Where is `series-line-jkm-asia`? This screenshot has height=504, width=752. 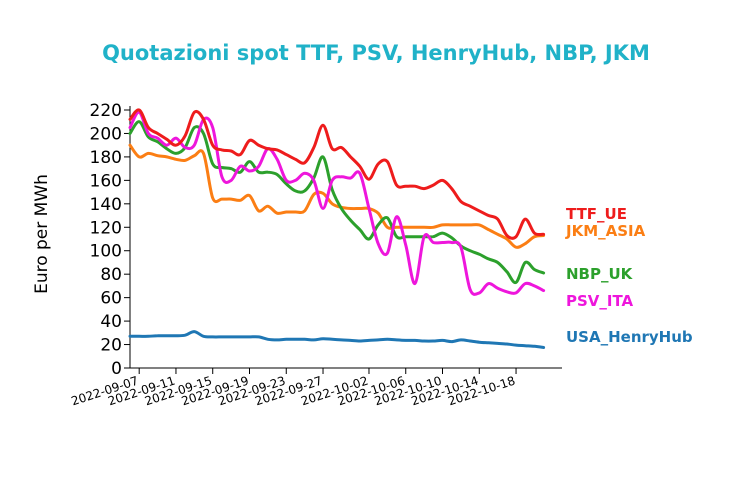 series-line-jkm-asia is located at coordinates (337, 196).